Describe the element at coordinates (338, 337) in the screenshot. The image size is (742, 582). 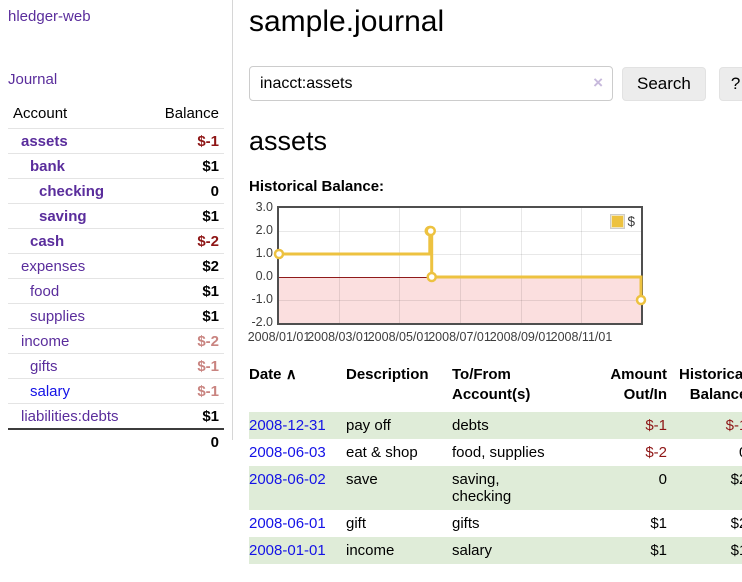
I see `x-tick-label: 2008/03/01` at that location.